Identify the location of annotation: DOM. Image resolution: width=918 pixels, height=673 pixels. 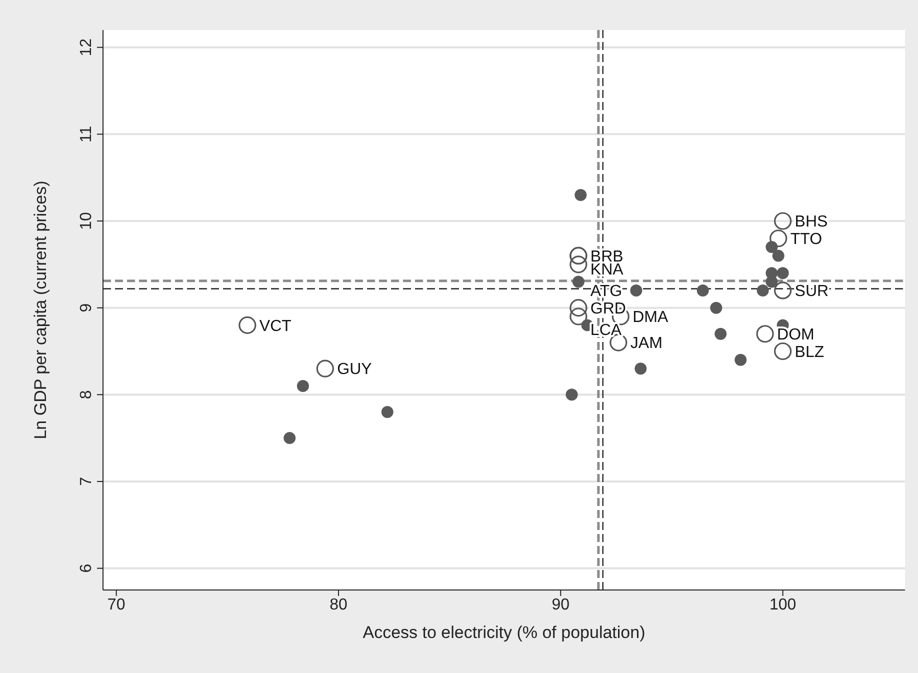
(795, 335).